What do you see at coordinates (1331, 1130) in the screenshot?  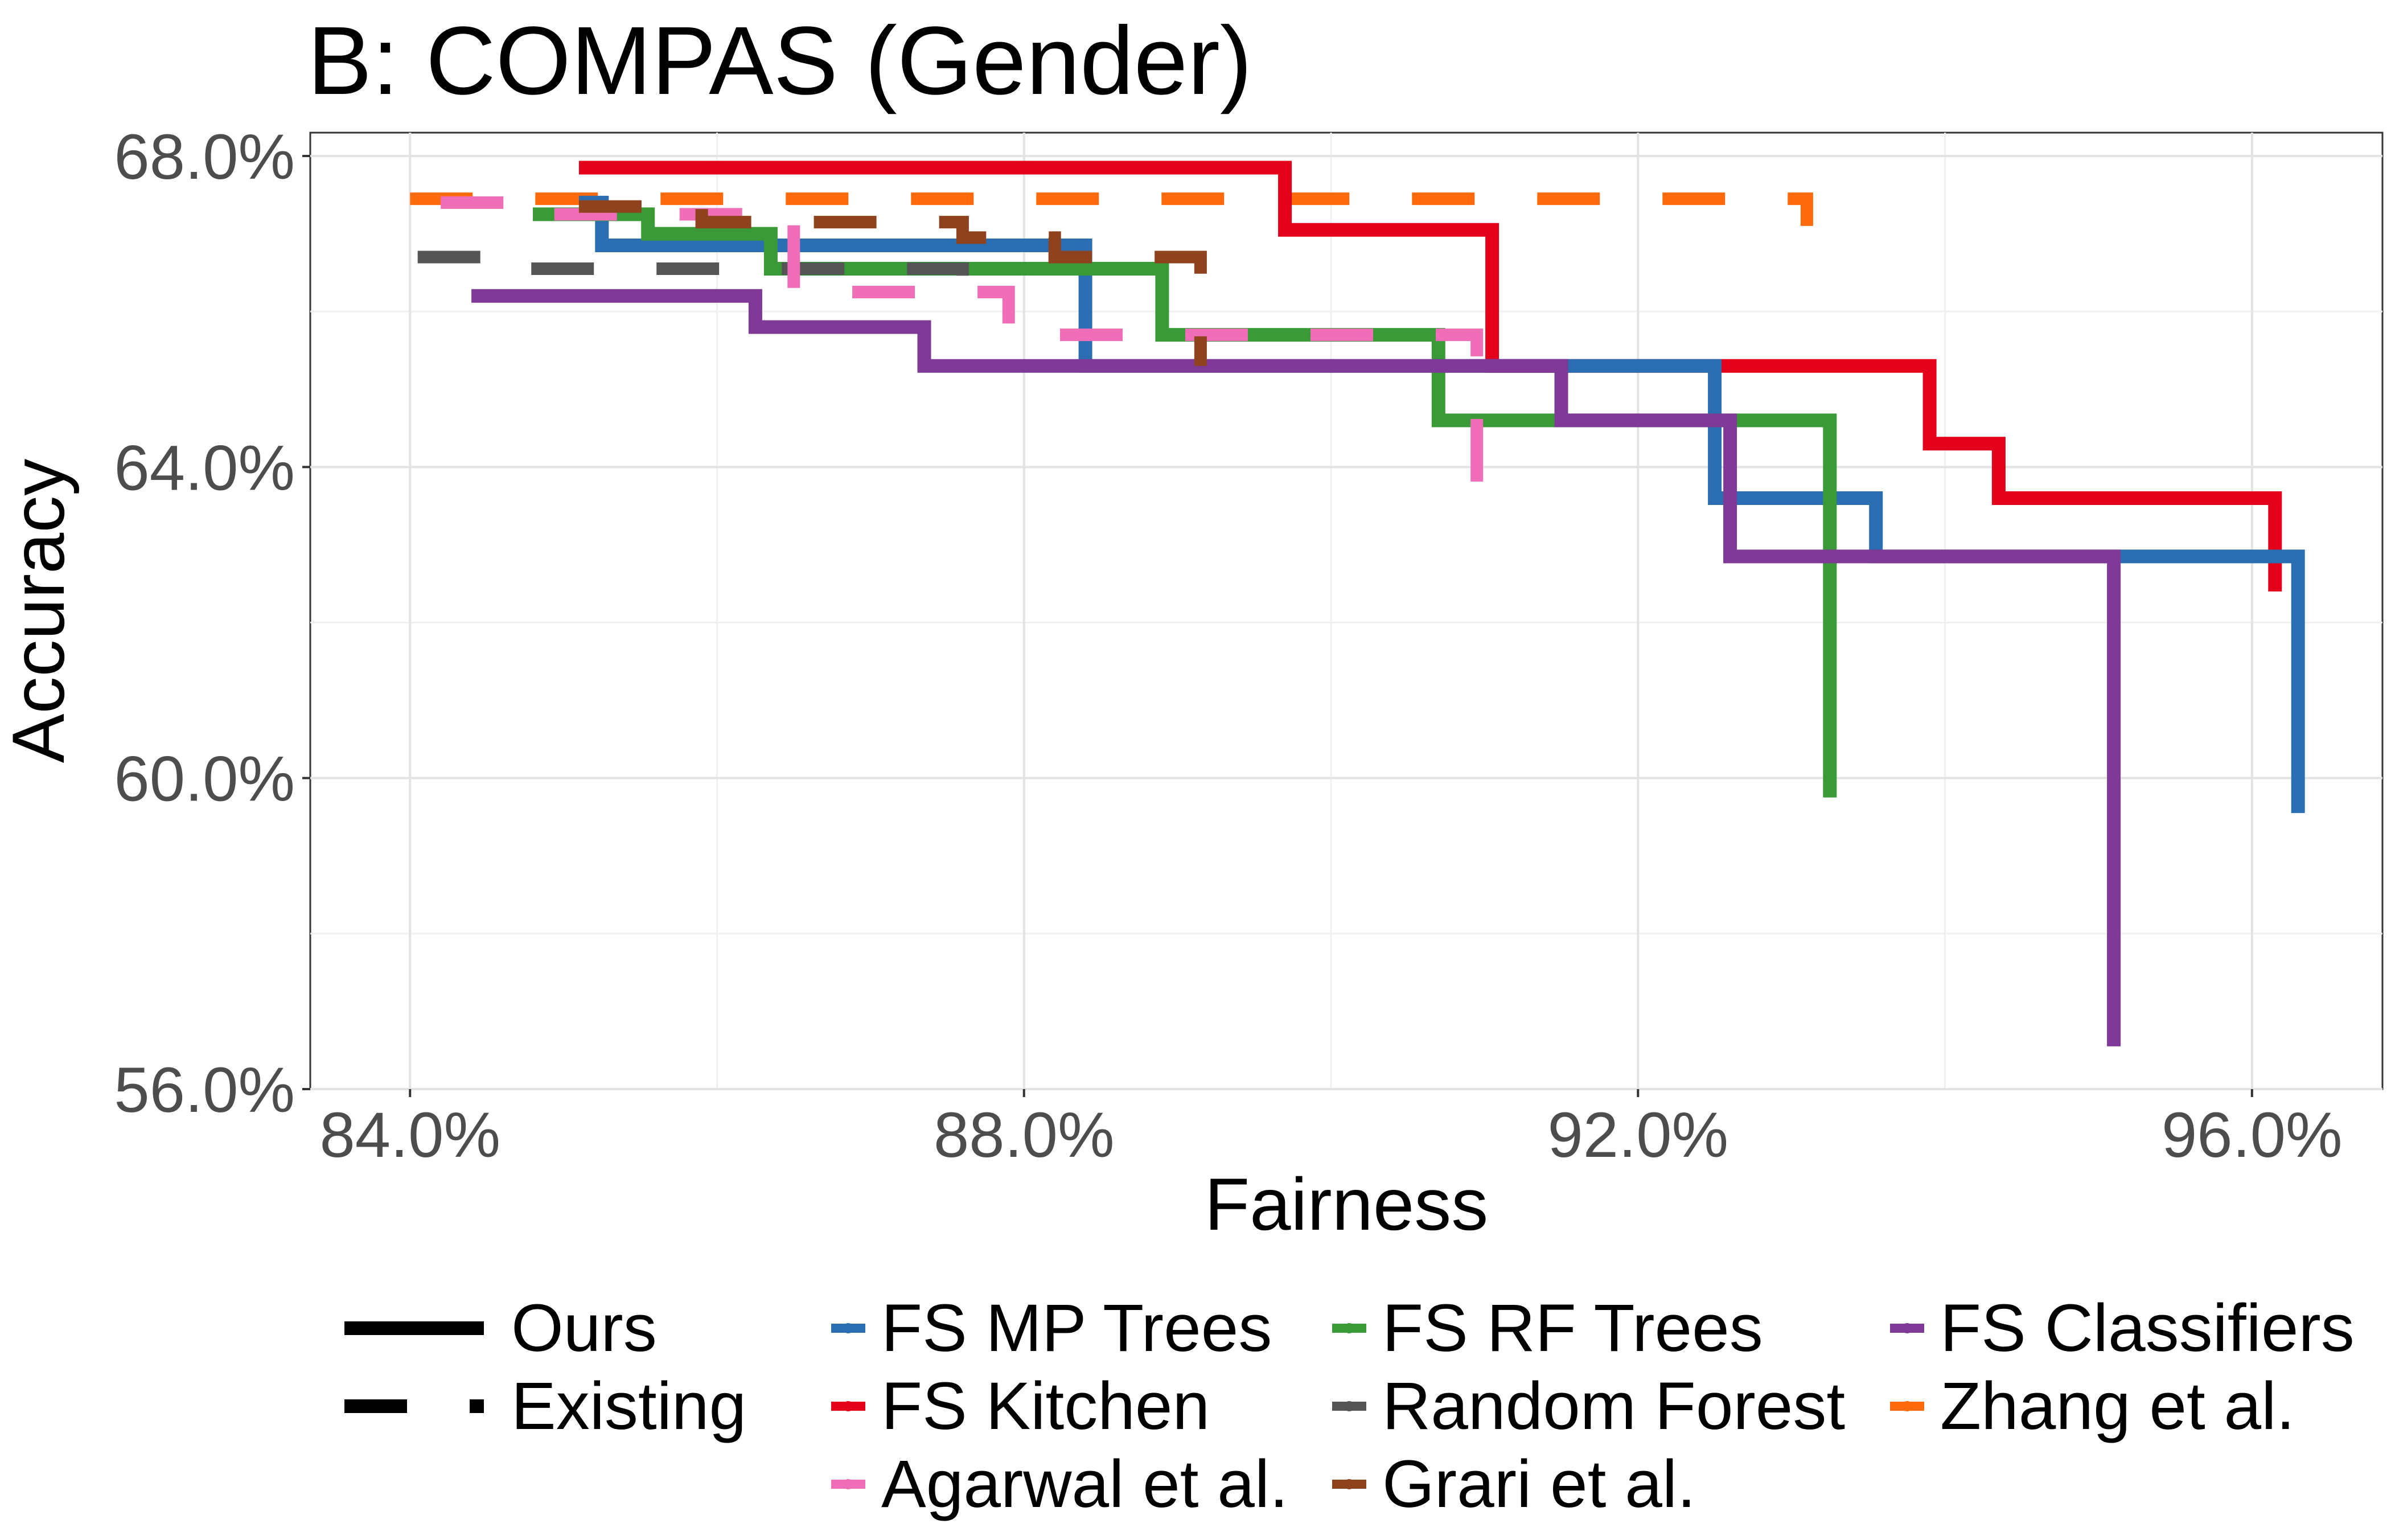 I see `x-axis-ticks: 84.0% 88.0% 92.0% 96.0%` at bounding box center [1331, 1130].